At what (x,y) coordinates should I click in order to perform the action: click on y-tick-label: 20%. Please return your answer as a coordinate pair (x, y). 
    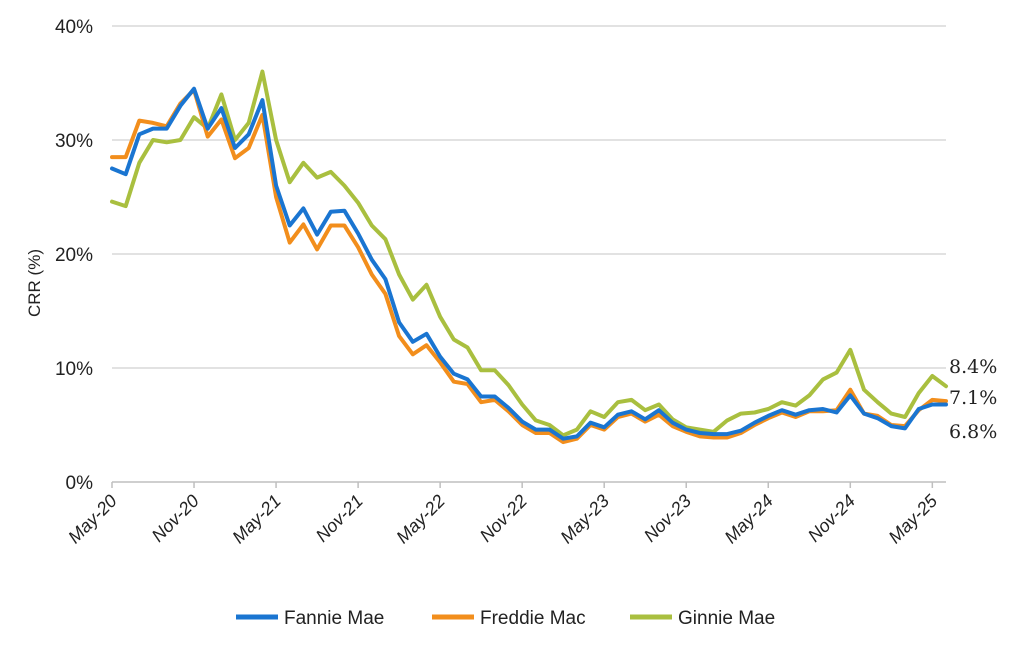
    Looking at the image, I should click on (74, 255).